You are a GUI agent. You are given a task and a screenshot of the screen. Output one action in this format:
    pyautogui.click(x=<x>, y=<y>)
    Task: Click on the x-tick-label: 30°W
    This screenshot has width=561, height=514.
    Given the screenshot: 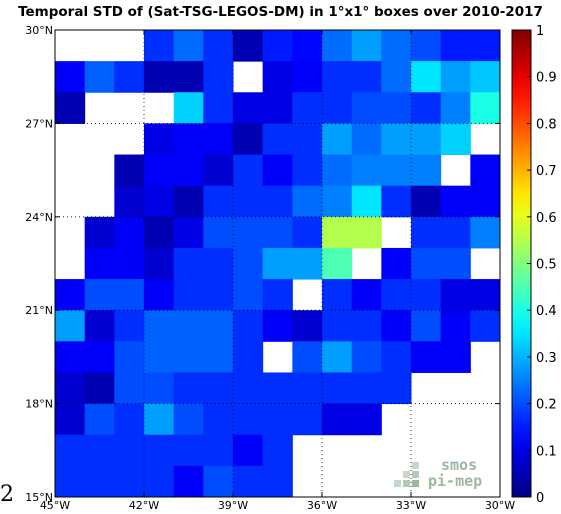 What is the action you would take?
    pyautogui.click(x=500, y=505)
    